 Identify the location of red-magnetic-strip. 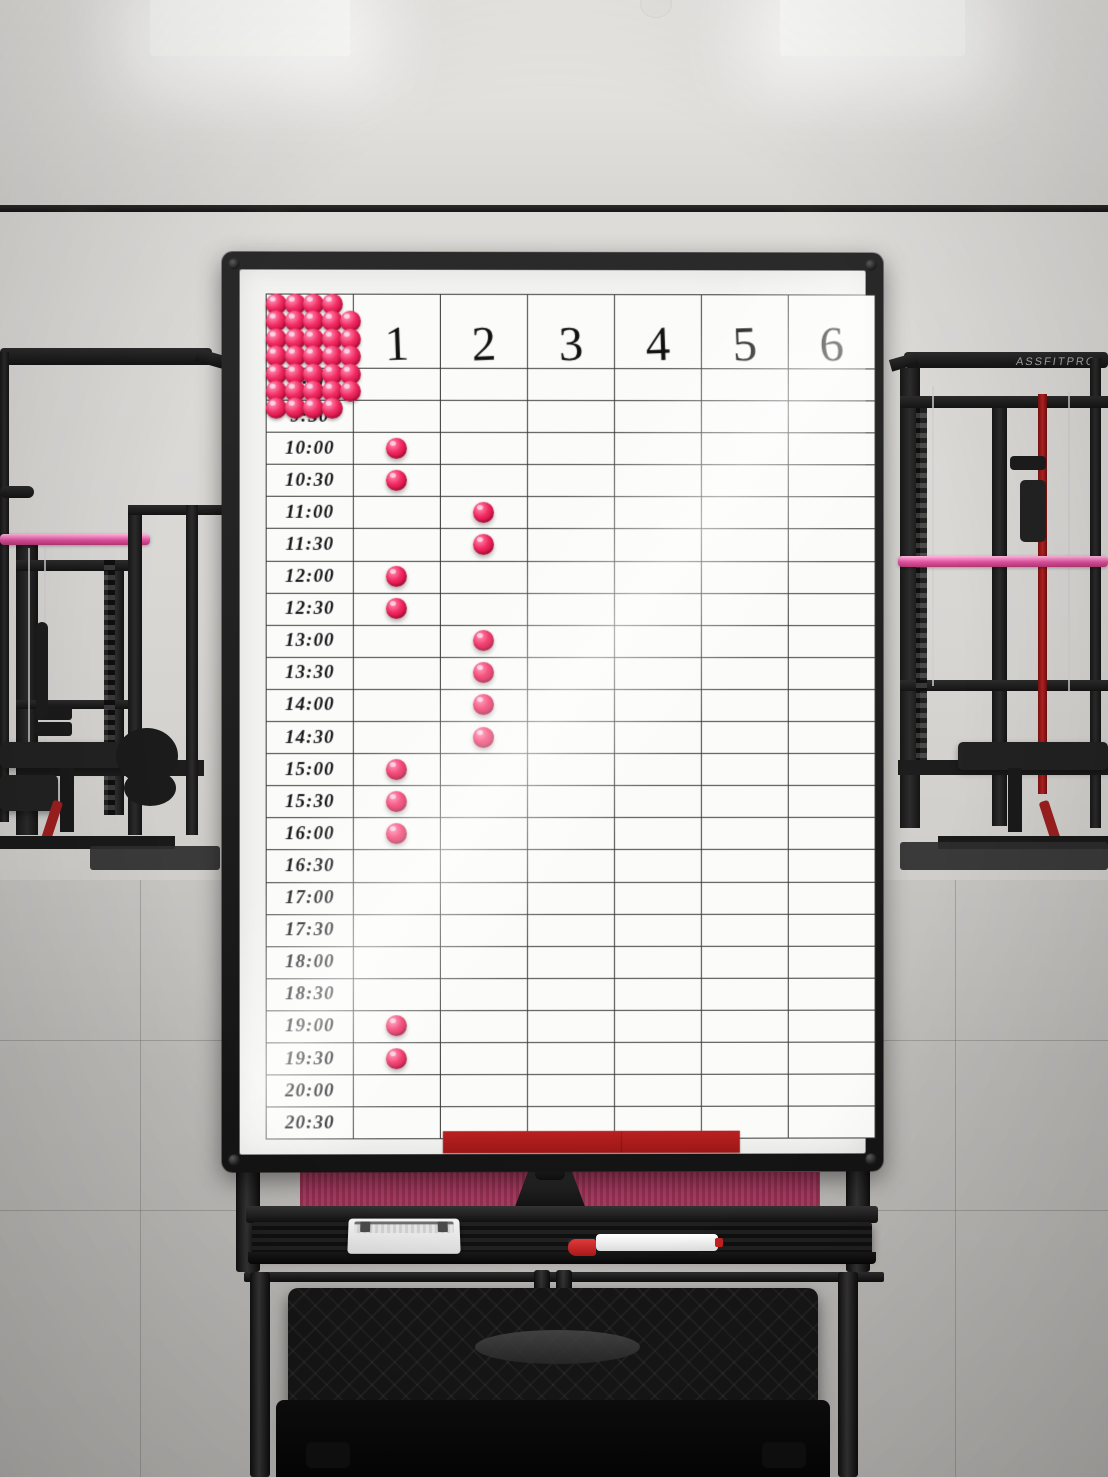
(591, 1142).